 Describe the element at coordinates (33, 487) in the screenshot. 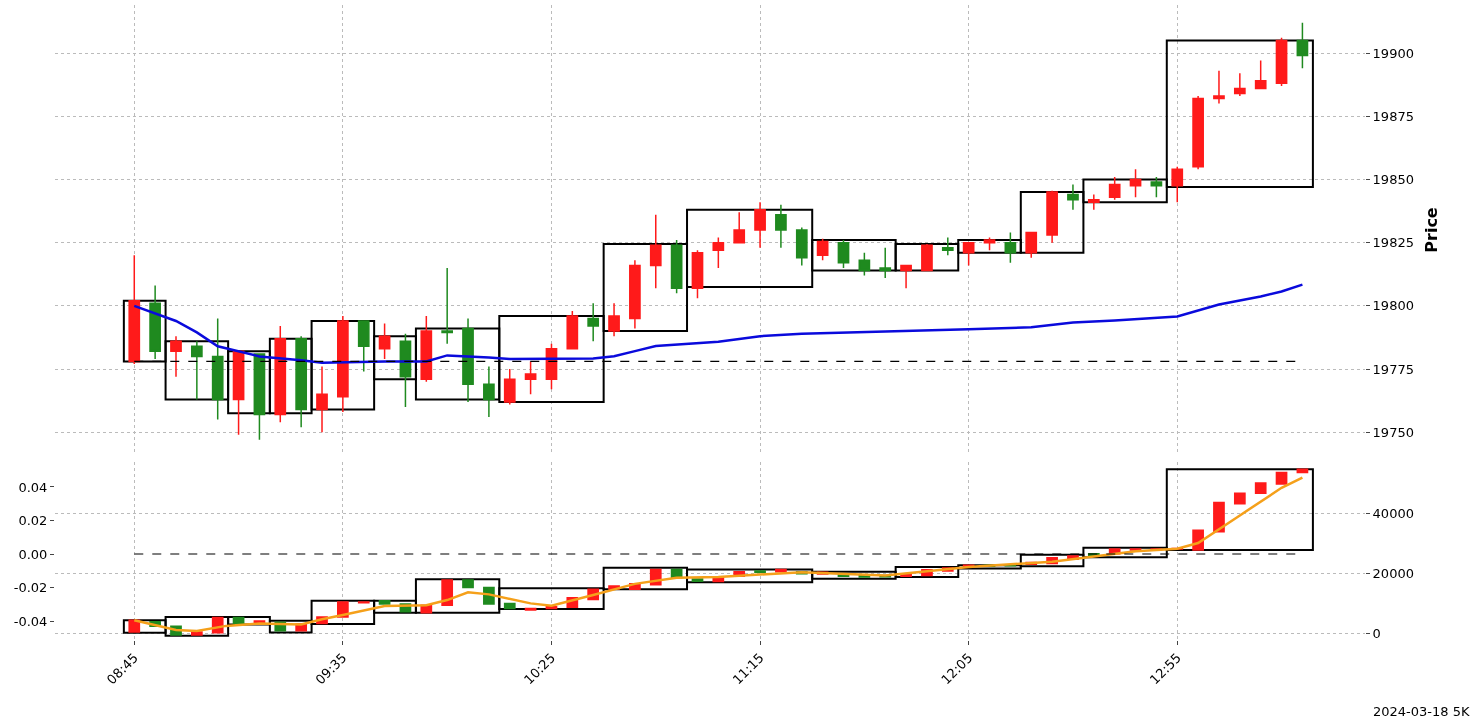

I see `y2-tick-label: 0.04` at that location.